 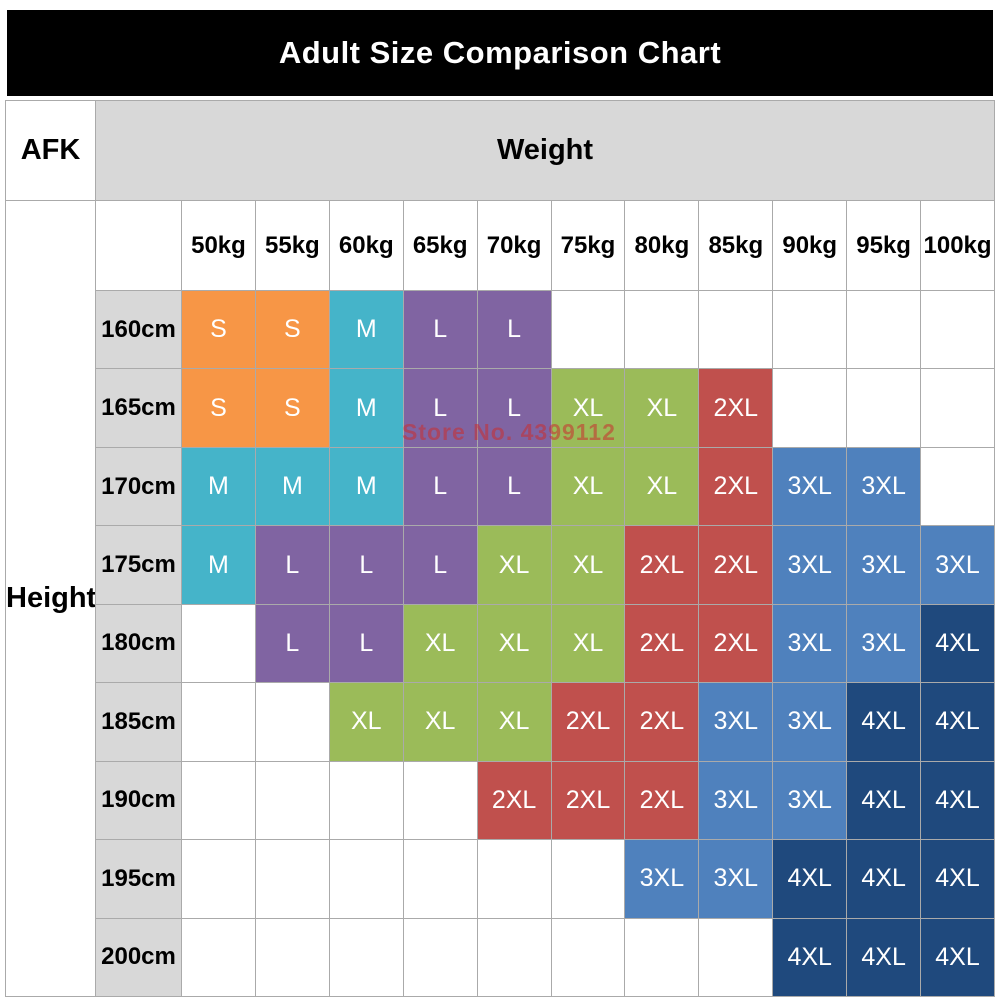 What do you see at coordinates (588, 245) in the screenshot?
I see `weight-col-header: 75kg` at bounding box center [588, 245].